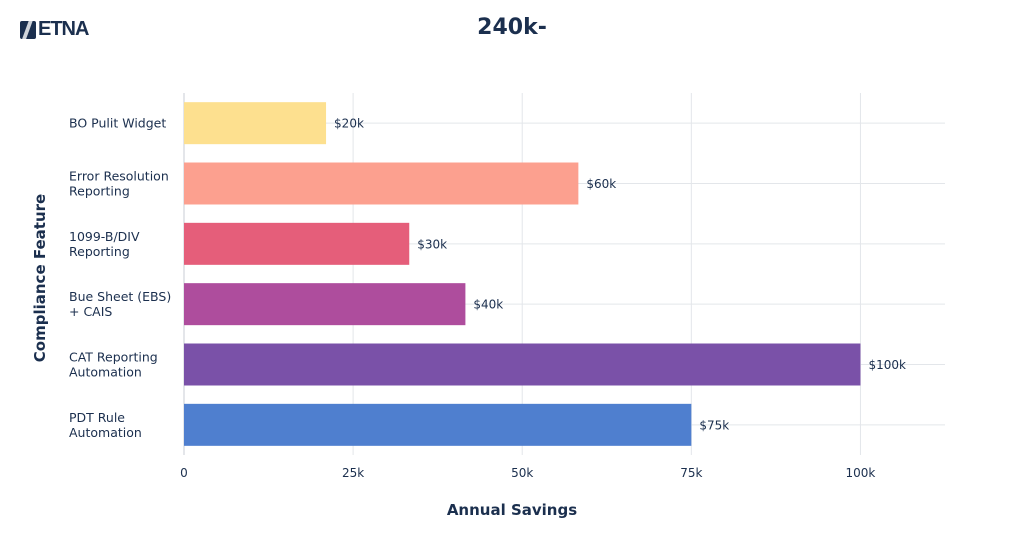  What do you see at coordinates (40, 278) in the screenshot?
I see `y-axis-label: Compliance Feature` at bounding box center [40, 278].